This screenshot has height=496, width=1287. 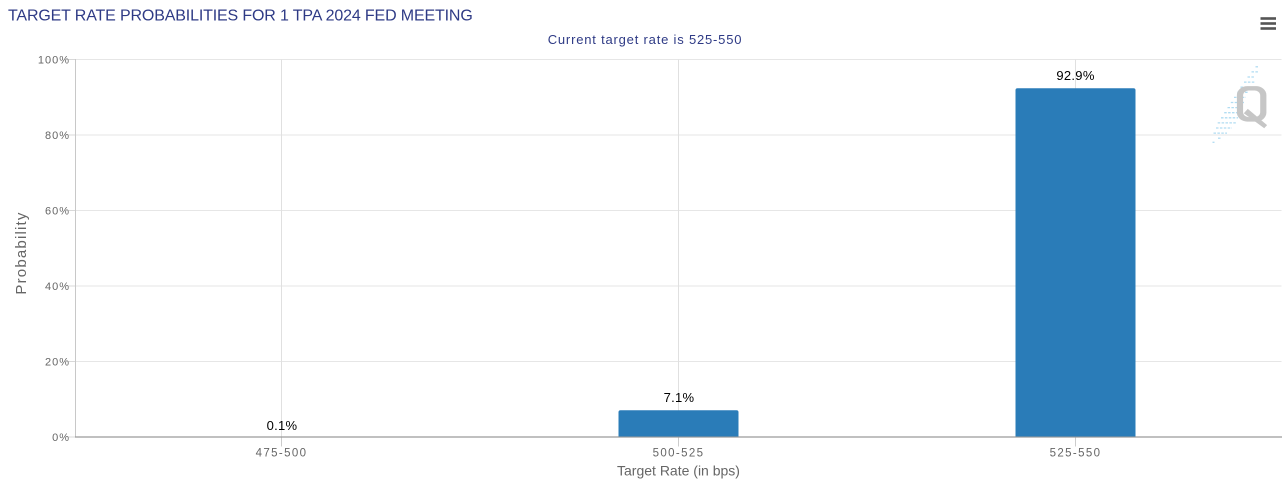 What do you see at coordinates (57, 287) in the screenshot?
I see `svg-text: 40%` at bounding box center [57, 287].